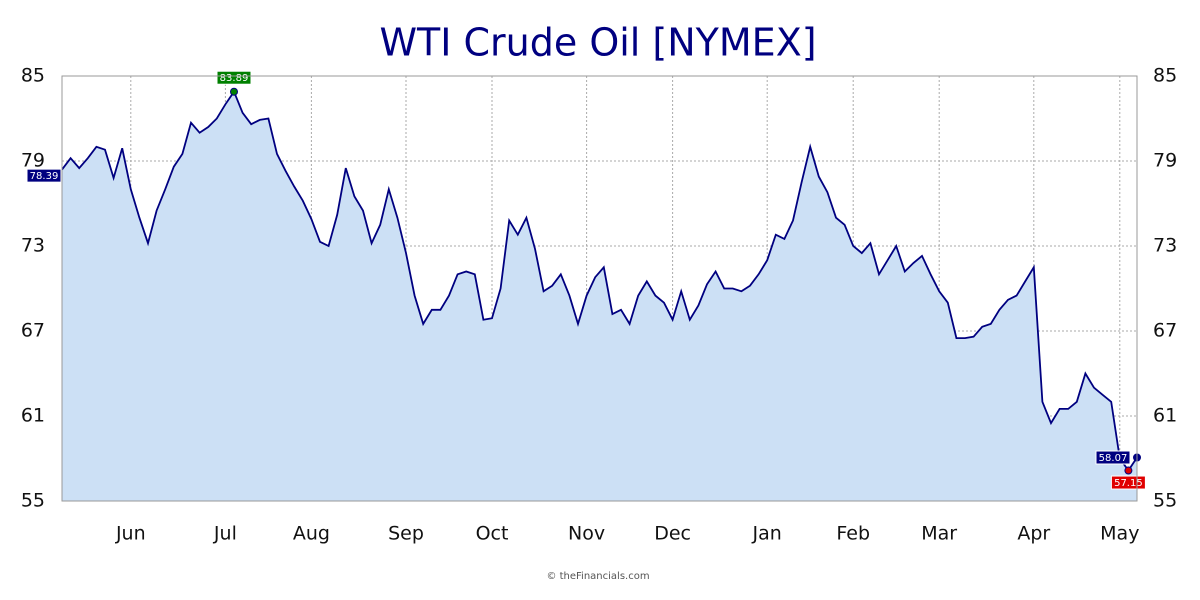 The height and width of the screenshot is (600, 1200). What do you see at coordinates (1165, 246) in the screenshot?
I see `y2-tick-label: 73` at bounding box center [1165, 246].